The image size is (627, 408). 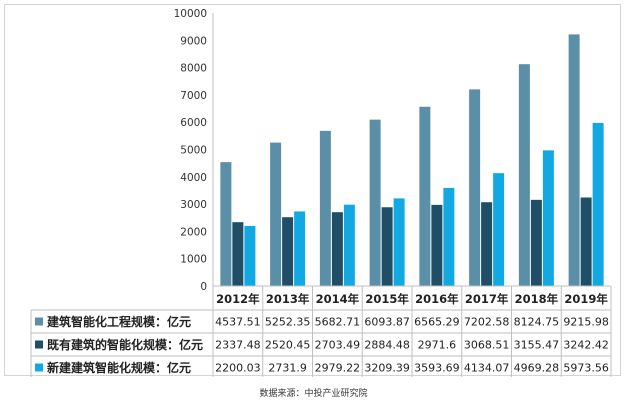 I want to click on data-label: 2200.03, so click(x=238, y=368).